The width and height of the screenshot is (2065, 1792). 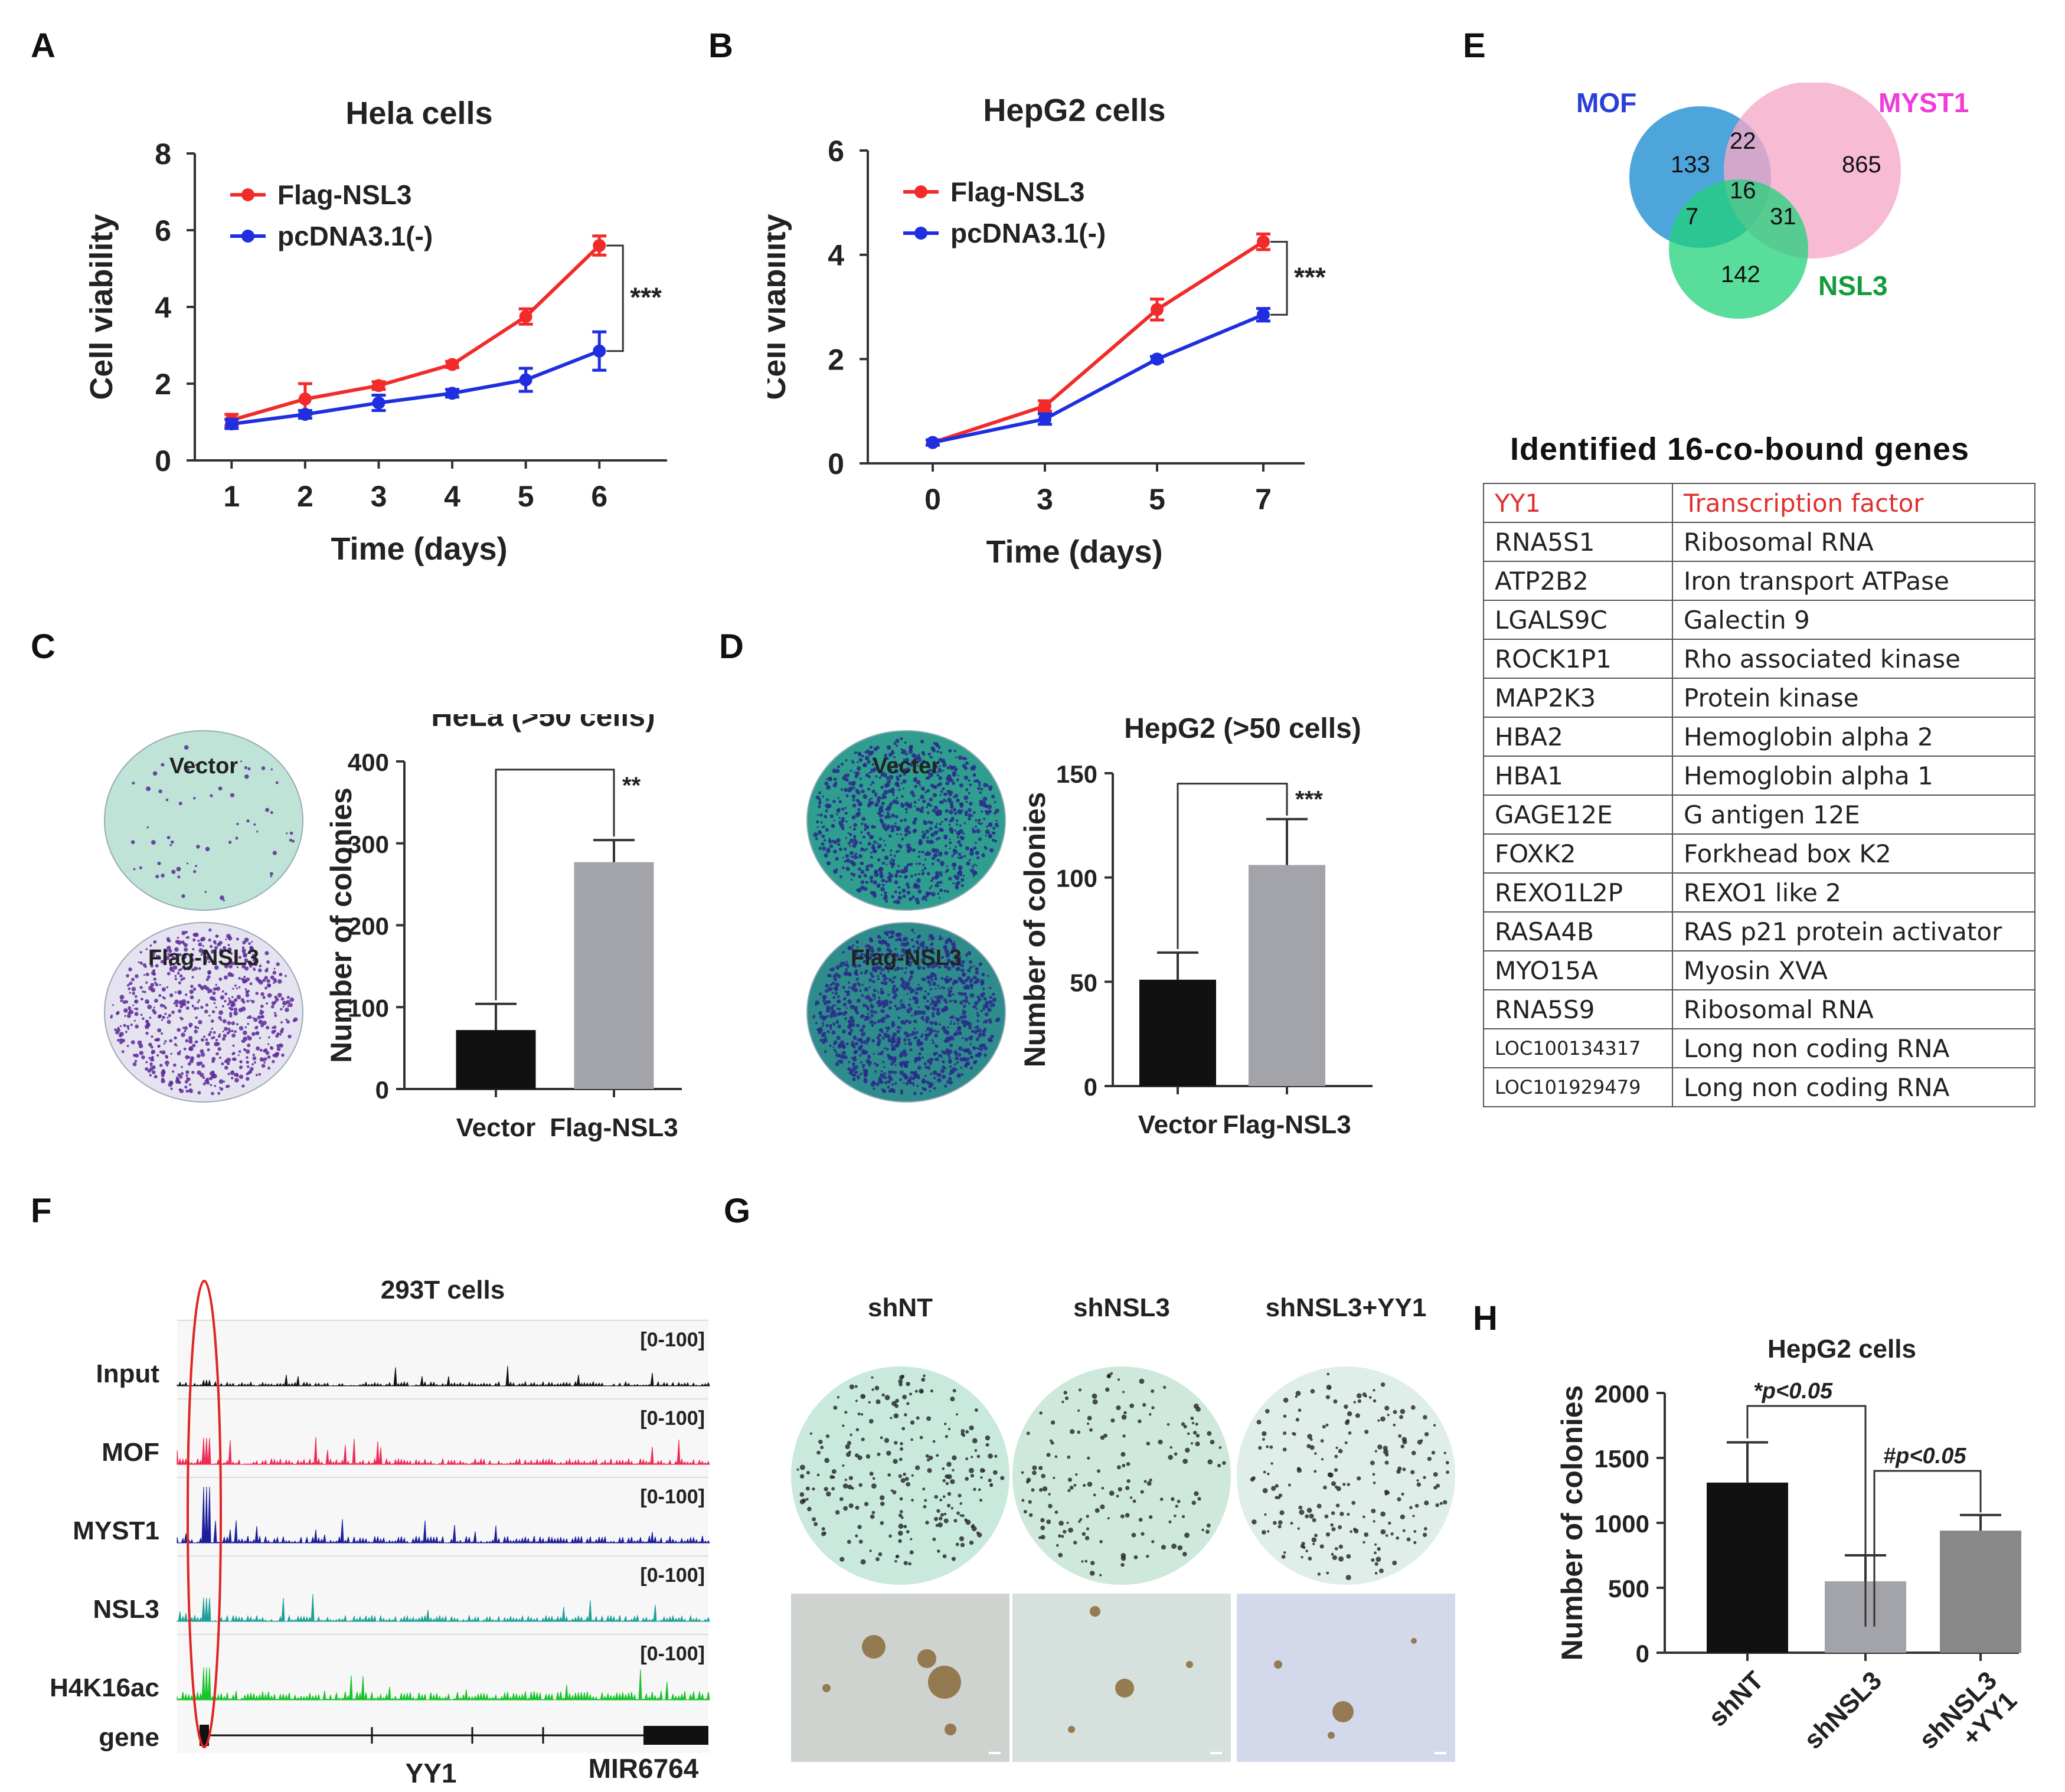 What do you see at coordinates (1414, 1641) in the screenshot?
I see `colony-spheroid` at bounding box center [1414, 1641].